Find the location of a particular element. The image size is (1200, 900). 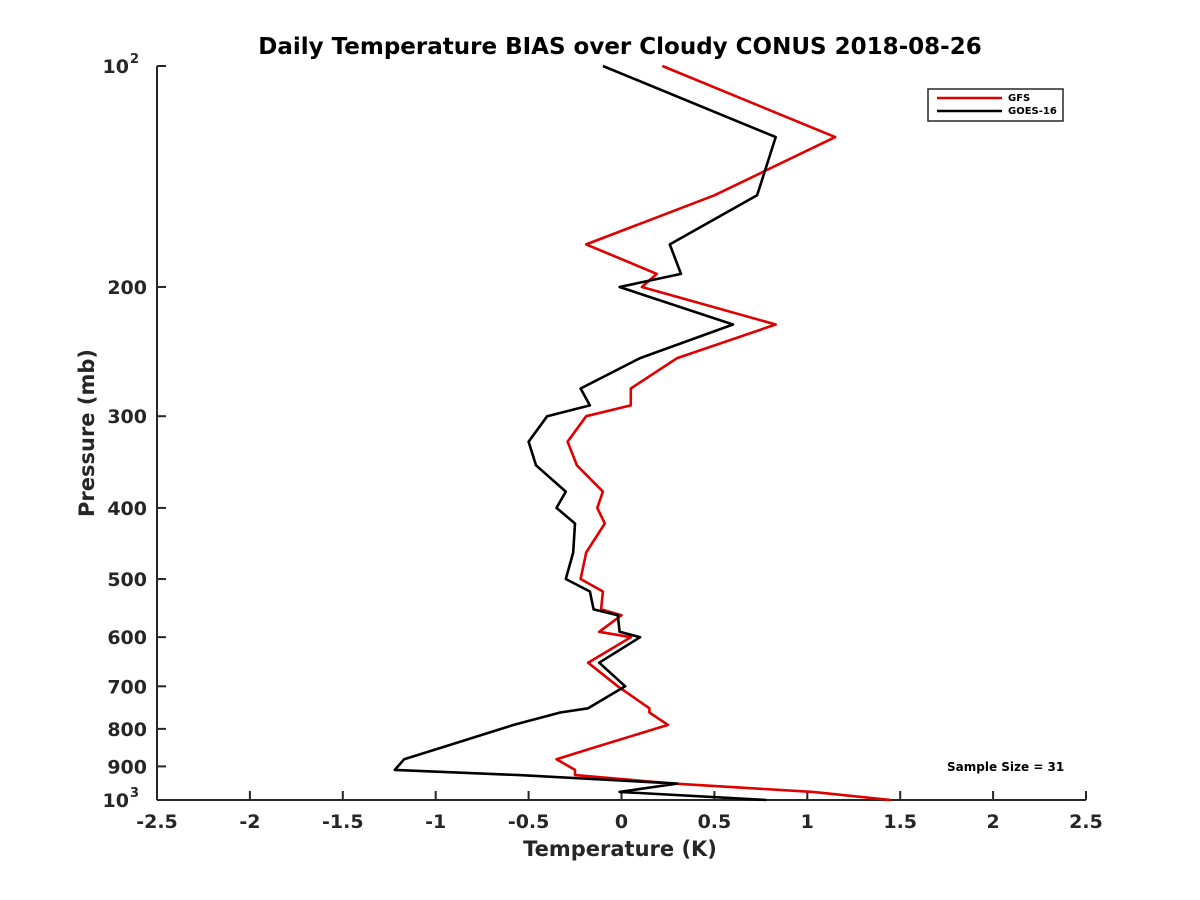

y-tick-label-power-exp: 3 is located at coordinates (134, 793).